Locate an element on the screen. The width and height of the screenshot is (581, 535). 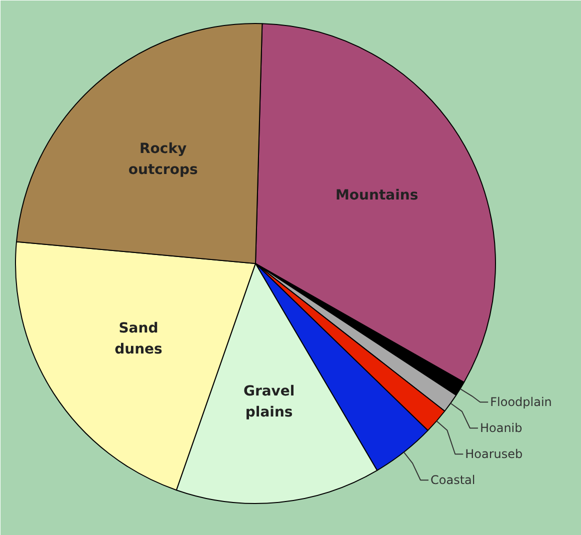
slice-label: Mountains is located at coordinates (376, 195).